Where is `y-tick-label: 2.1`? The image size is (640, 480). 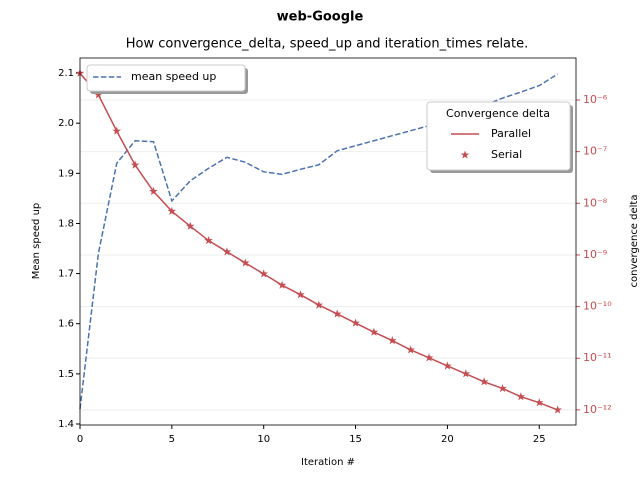 y-tick-label: 2.1 is located at coordinates (66, 73).